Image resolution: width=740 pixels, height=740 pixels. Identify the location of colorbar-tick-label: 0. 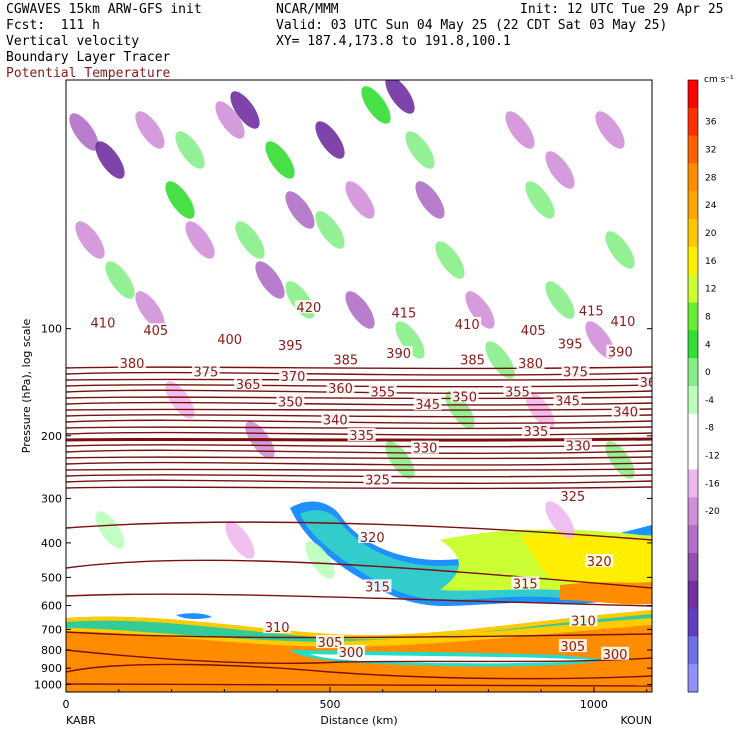
(708, 373).